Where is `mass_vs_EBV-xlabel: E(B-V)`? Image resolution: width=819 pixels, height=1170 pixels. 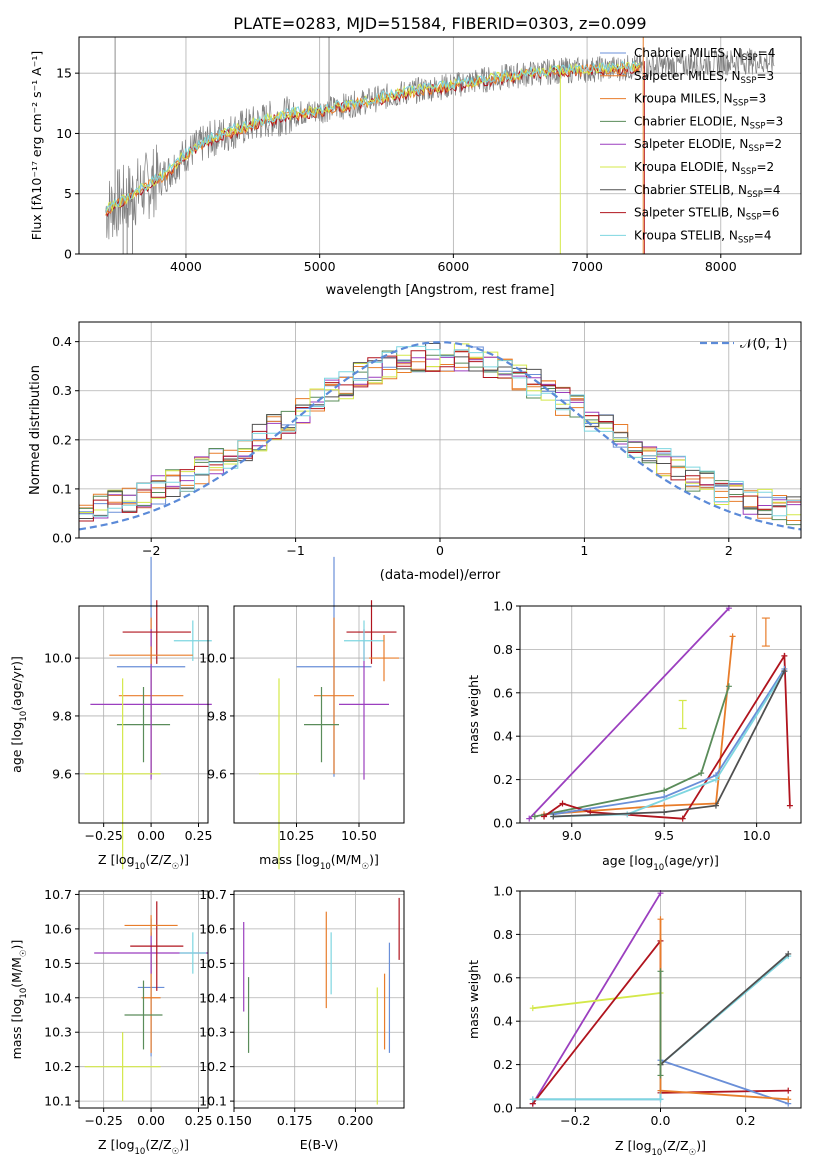
mass_vs_EBV-xlabel: E(B-V) is located at coordinates (319, 1144).